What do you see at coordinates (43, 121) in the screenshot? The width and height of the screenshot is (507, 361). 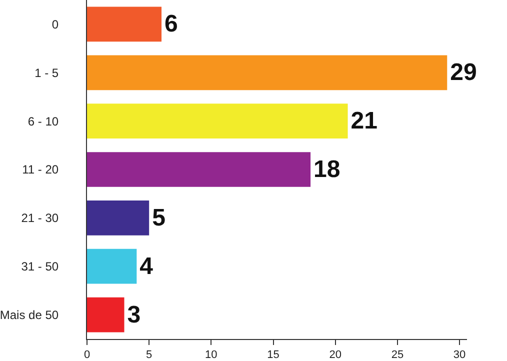 I see `y-tick-label: 6 - 10` at bounding box center [43, 121].